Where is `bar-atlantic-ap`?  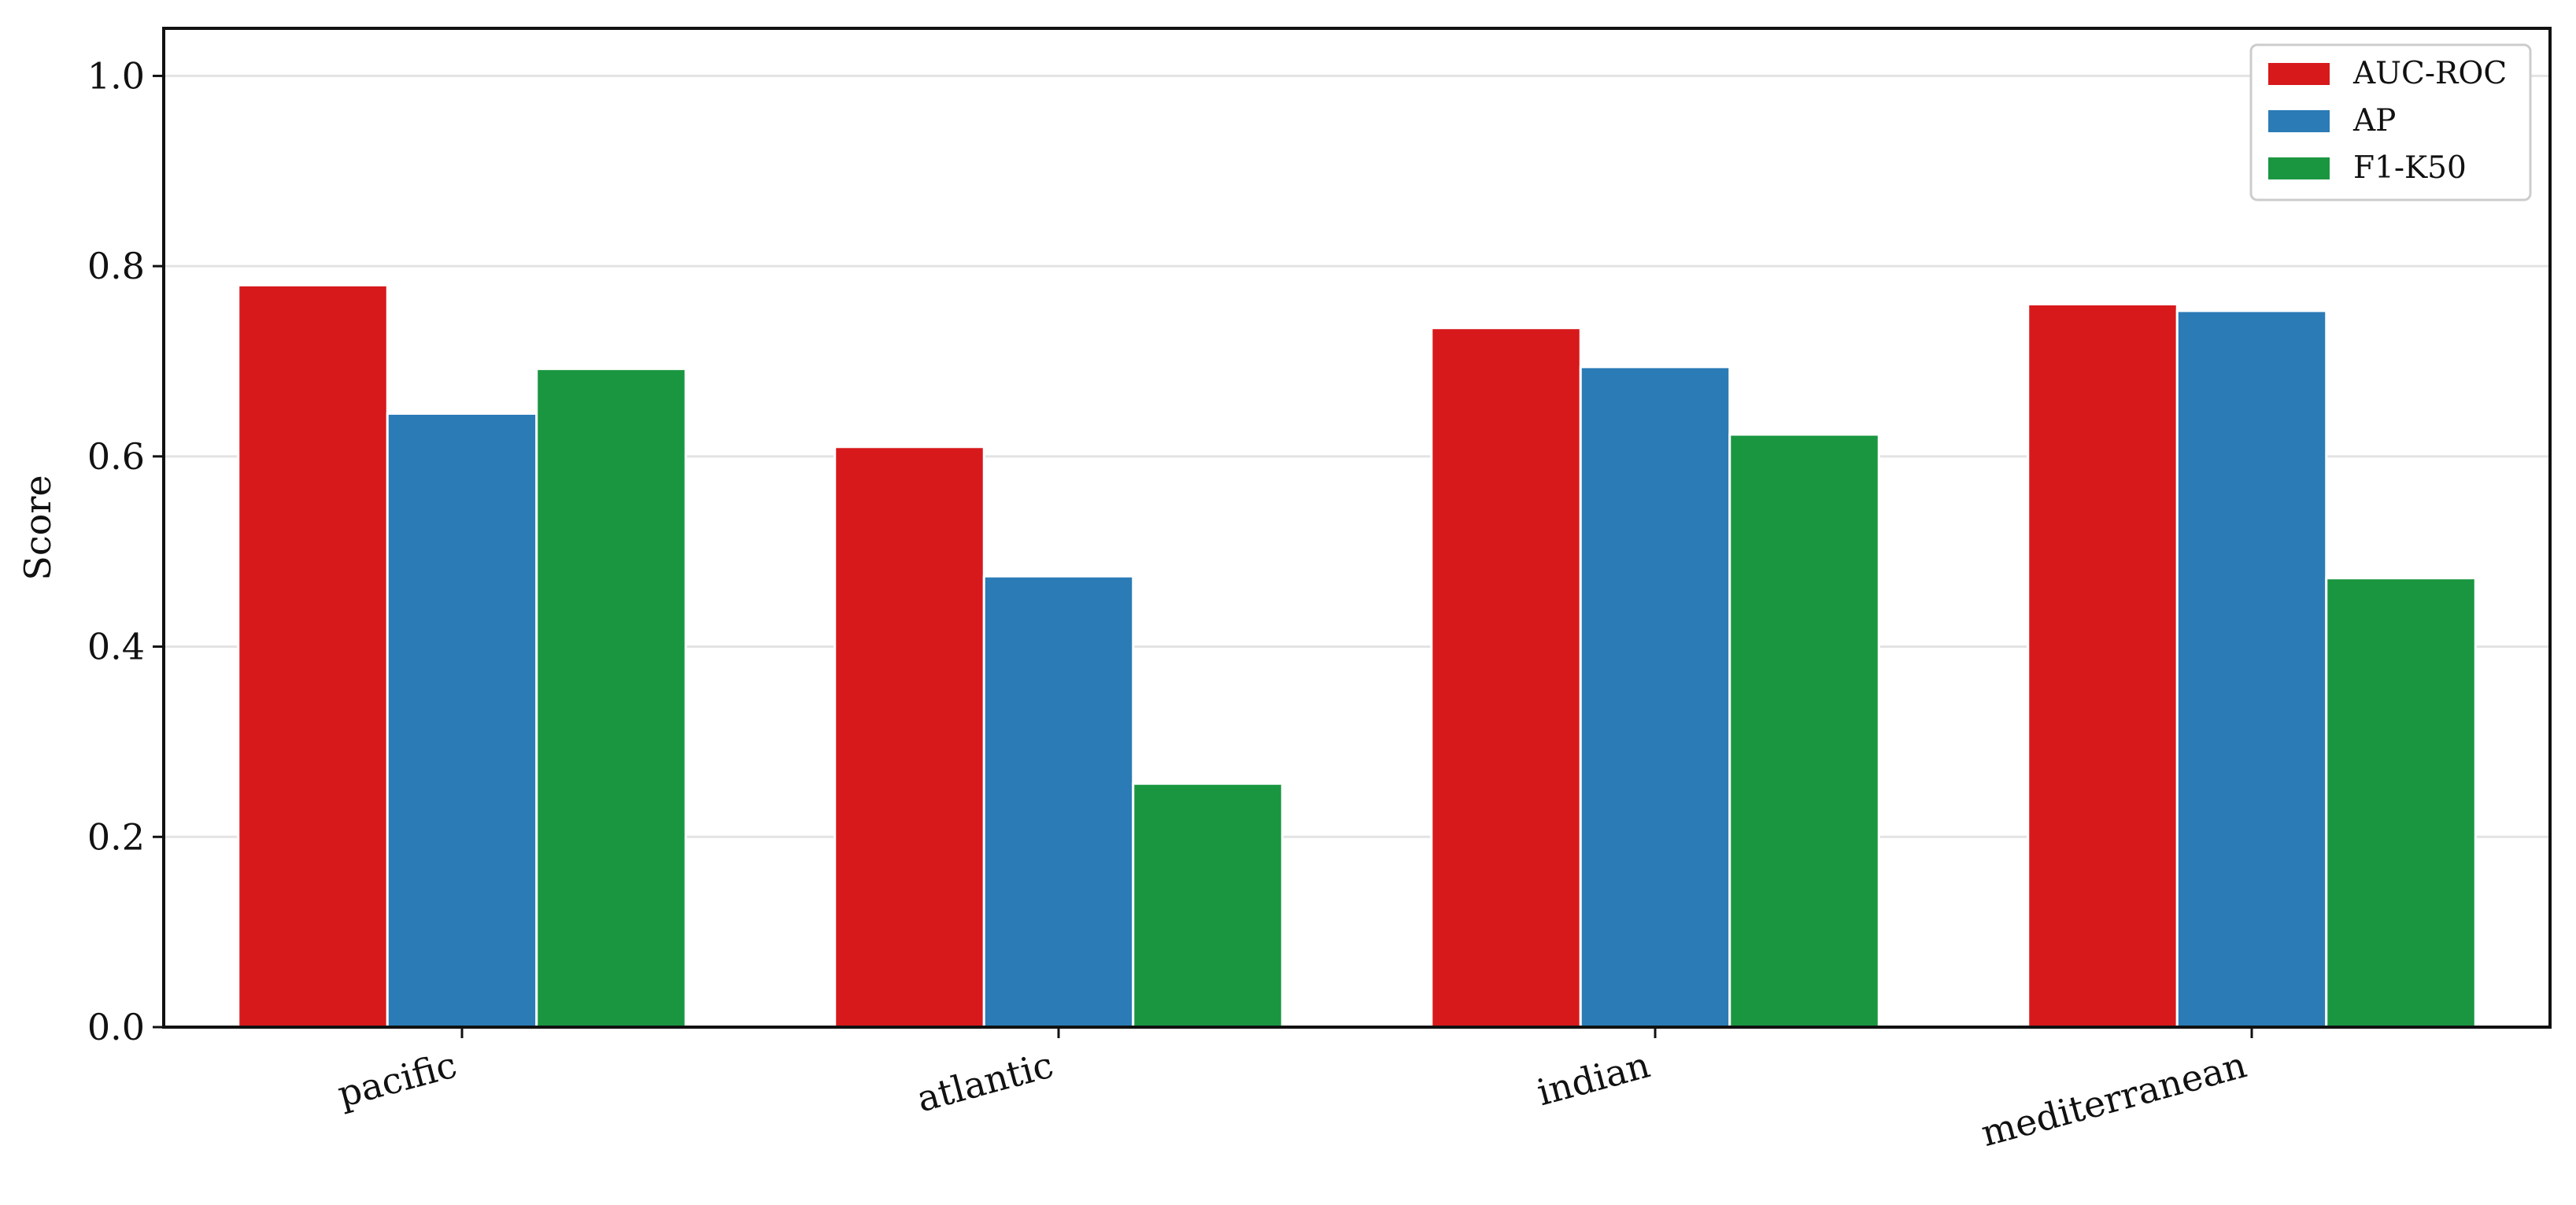 bar-atlantic-ap is located at coordinates (1058, 802).